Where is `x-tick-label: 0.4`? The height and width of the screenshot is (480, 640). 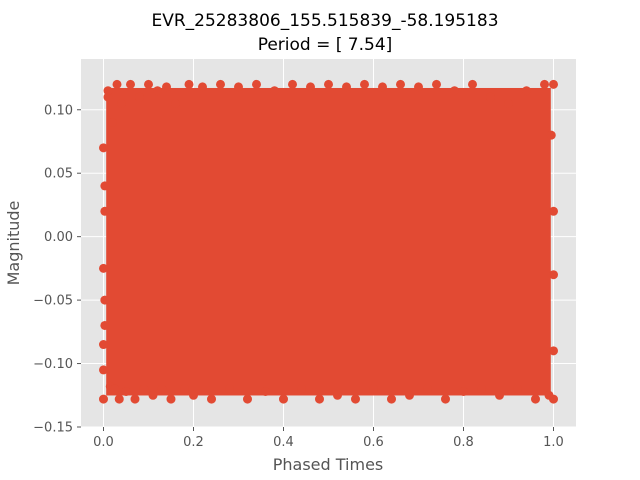 x-tick-label: 0.4 is located at coordinates (283, 442).